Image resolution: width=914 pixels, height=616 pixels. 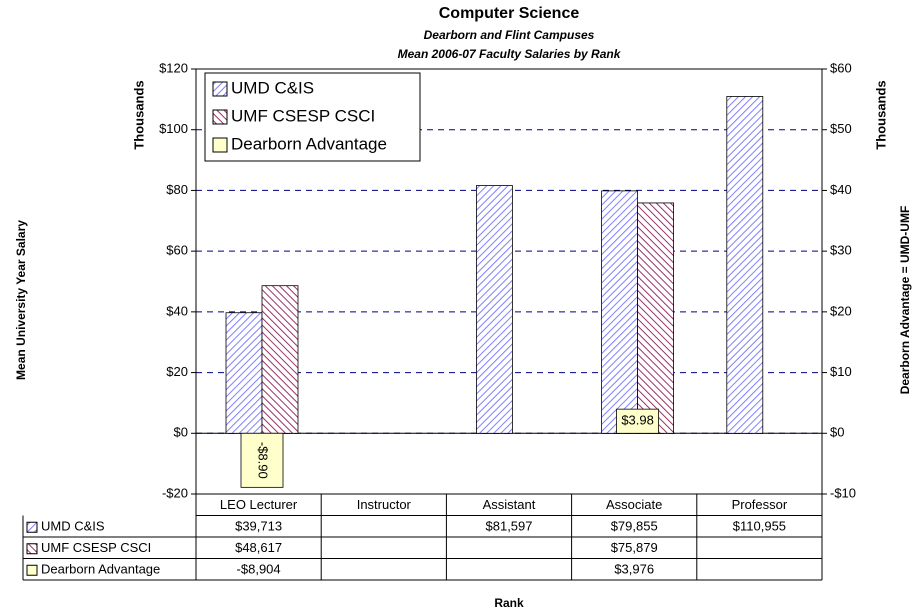 What do you see at coordinates (905, 300) in the screenshot?
I see `y2-axis-label: Dearborn Advantage = UMD-UMF` at bounding box center [905, 300].